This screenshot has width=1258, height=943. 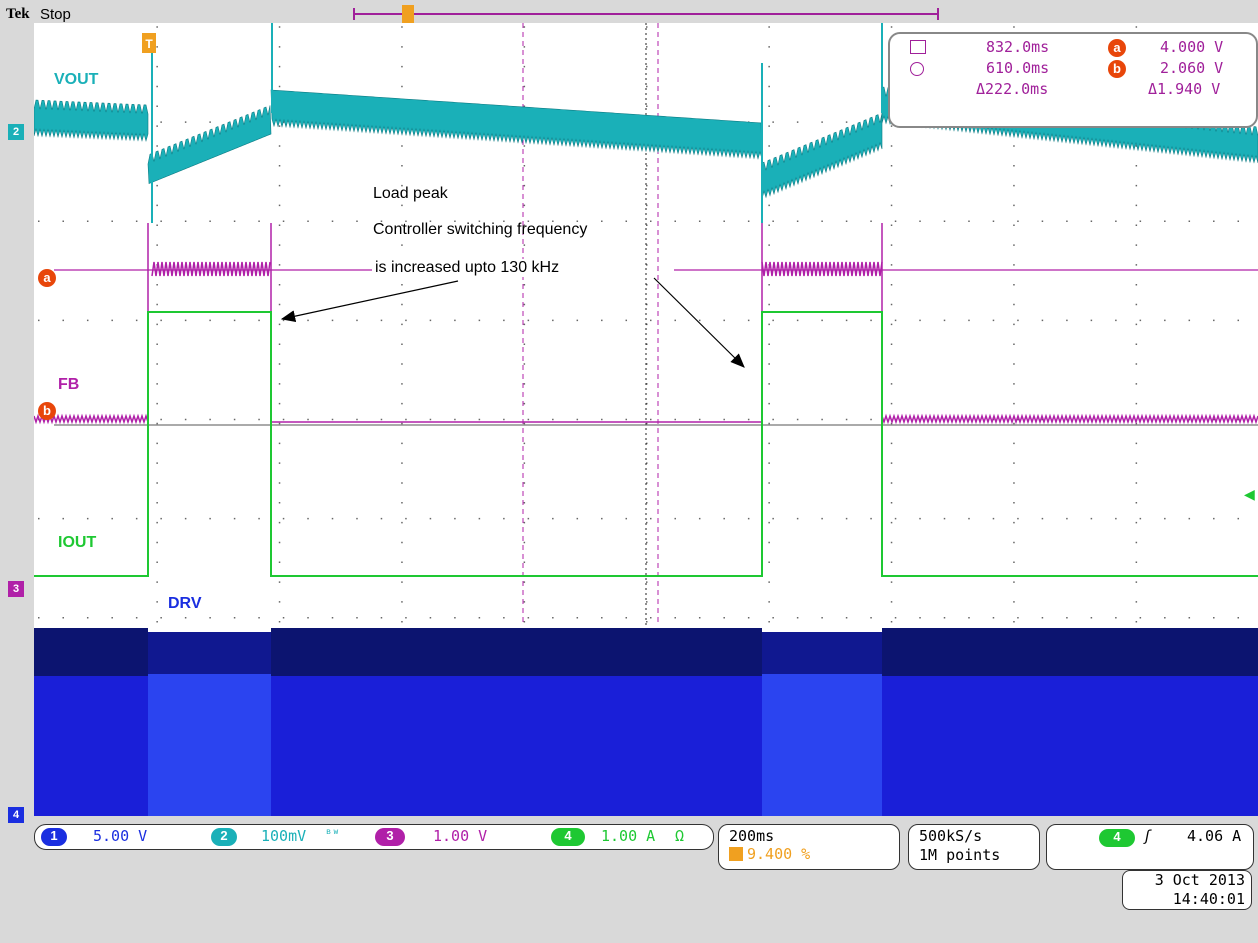 What do you see at coordinates (1018, 47) in the screenshot?
I see `cursor-time-a: 832.0ms` at bounding box center [1018, 47].